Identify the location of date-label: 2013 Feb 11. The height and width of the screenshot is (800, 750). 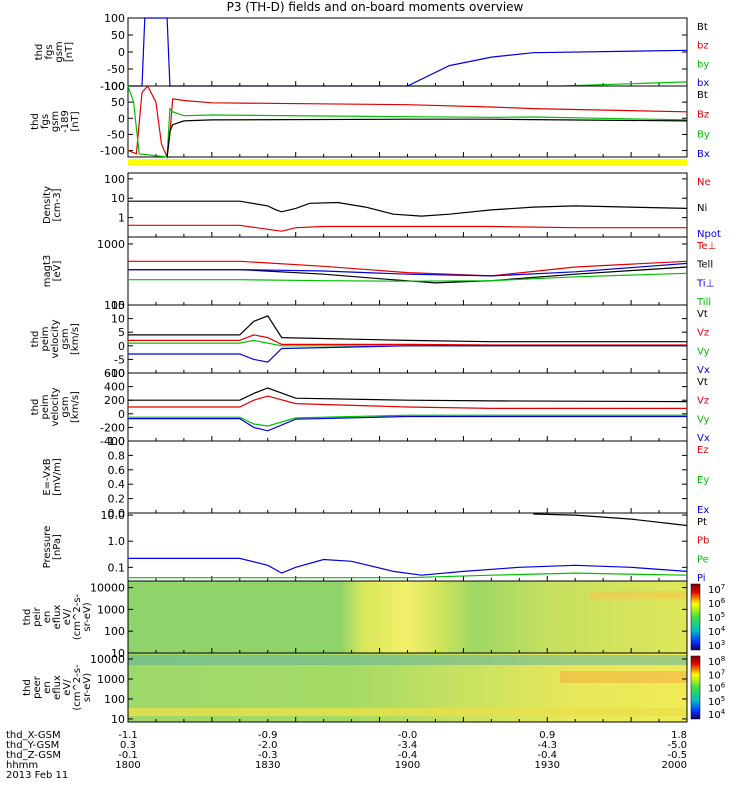
(37, 775).